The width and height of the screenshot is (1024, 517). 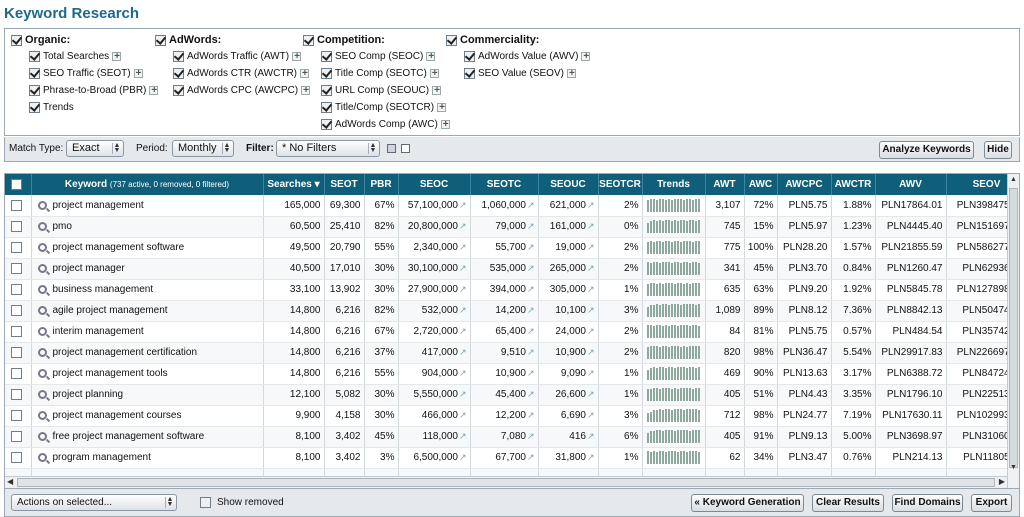 What do you see at coordinates (725, 184) in the screenshot?
I see `column-header-awt: AWT` at bounding box center [725, 184].